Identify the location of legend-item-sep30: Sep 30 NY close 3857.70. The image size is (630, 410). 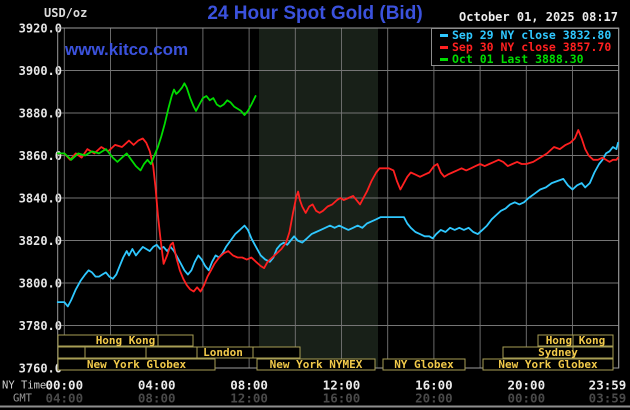
(525, 47).